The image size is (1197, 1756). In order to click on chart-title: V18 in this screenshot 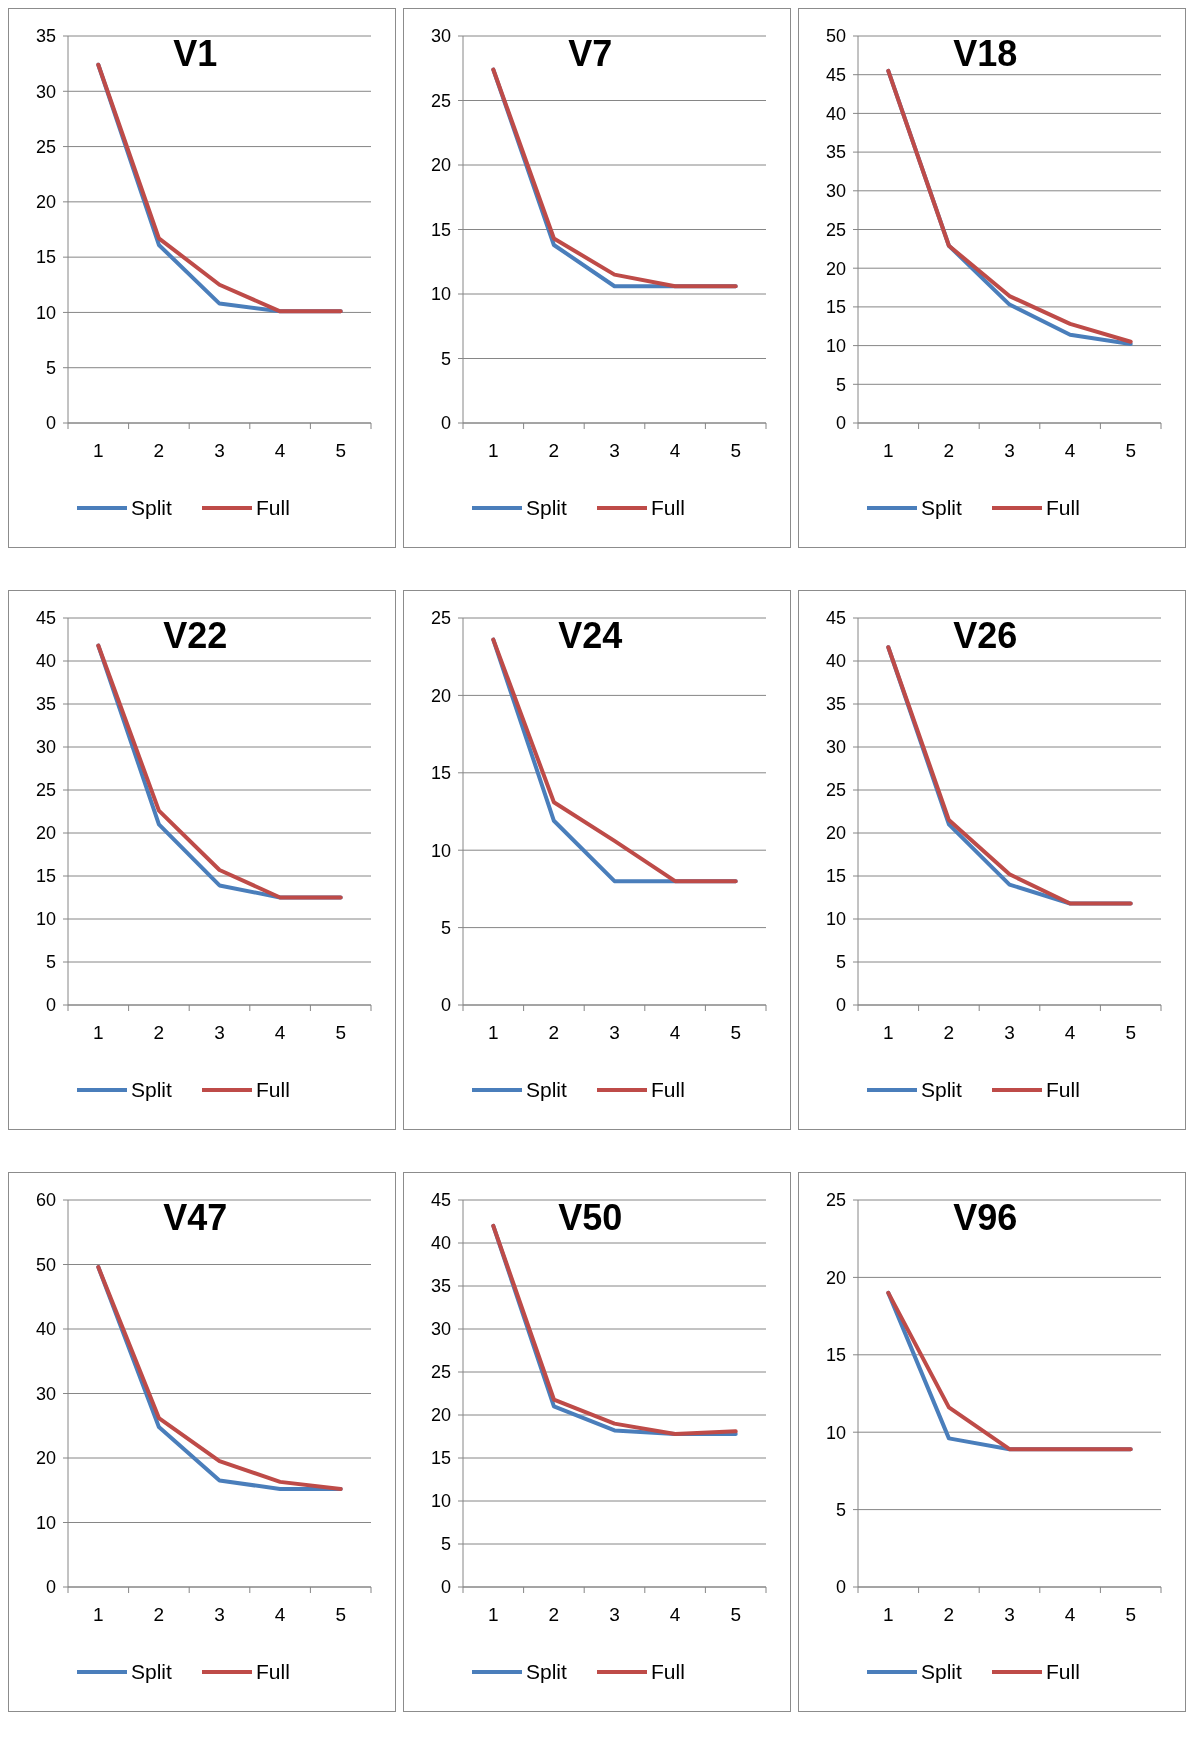, I will do `click(985, 53)`.